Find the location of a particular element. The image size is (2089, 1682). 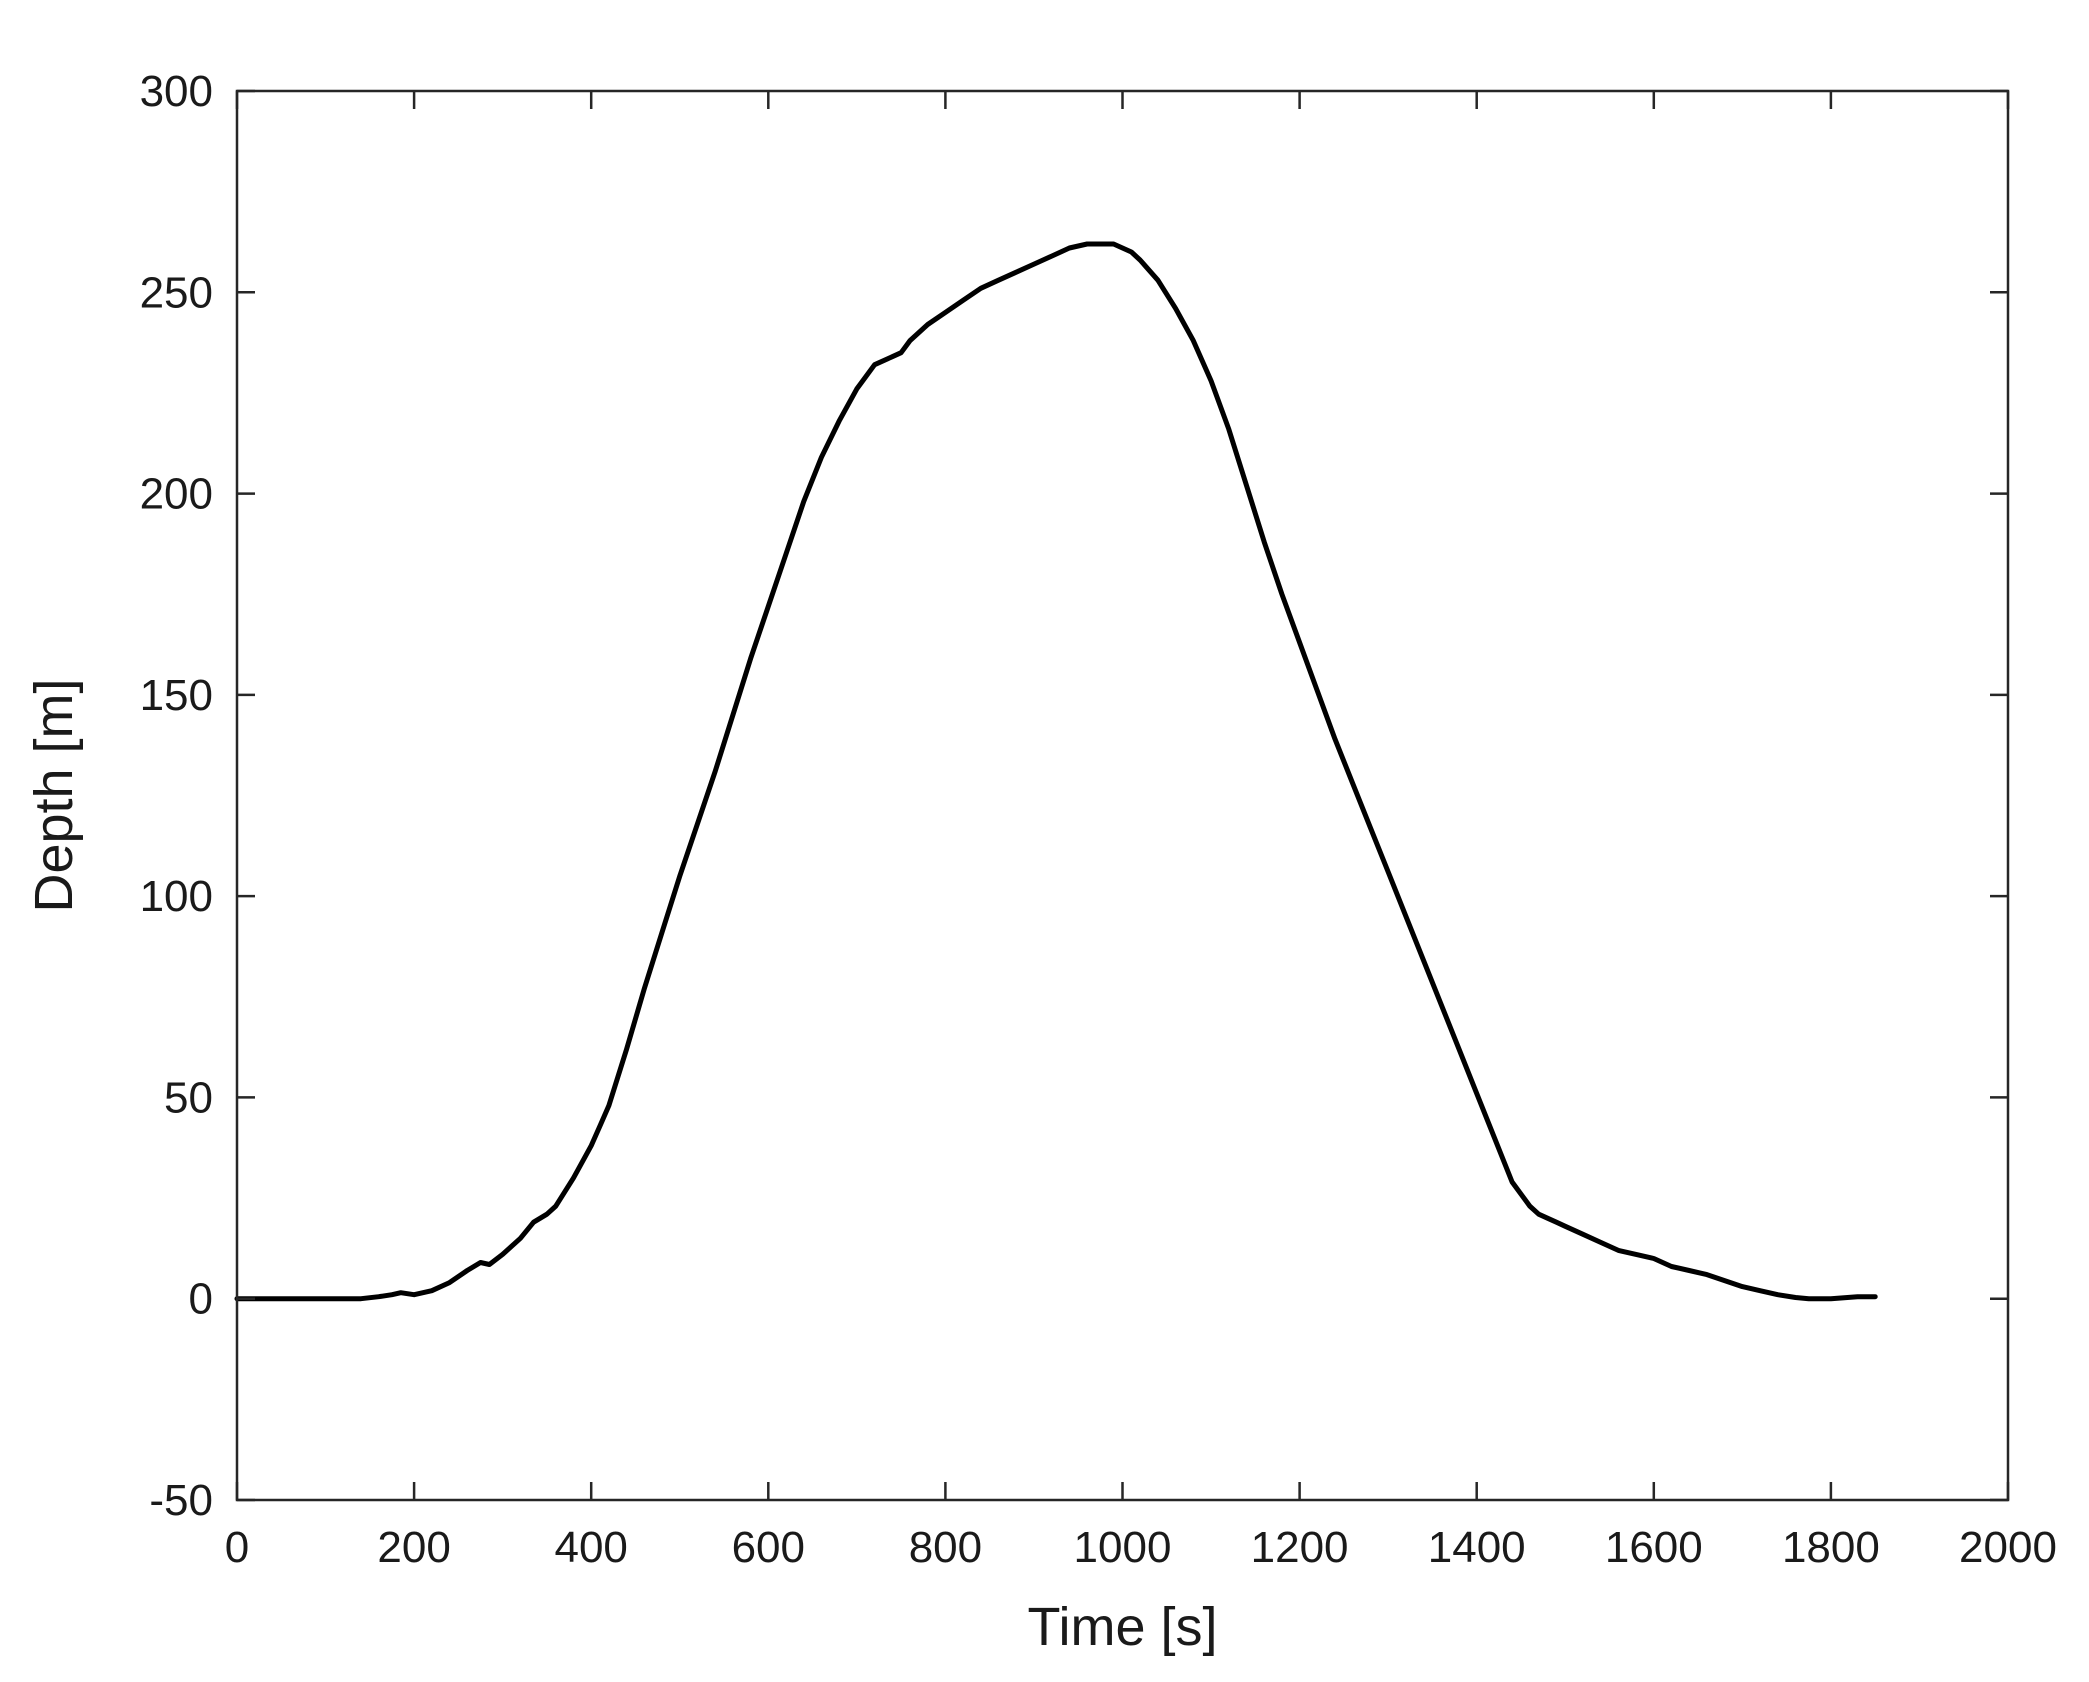

x-axis-title: Time [s] is located at coordinates (1122, 1627).